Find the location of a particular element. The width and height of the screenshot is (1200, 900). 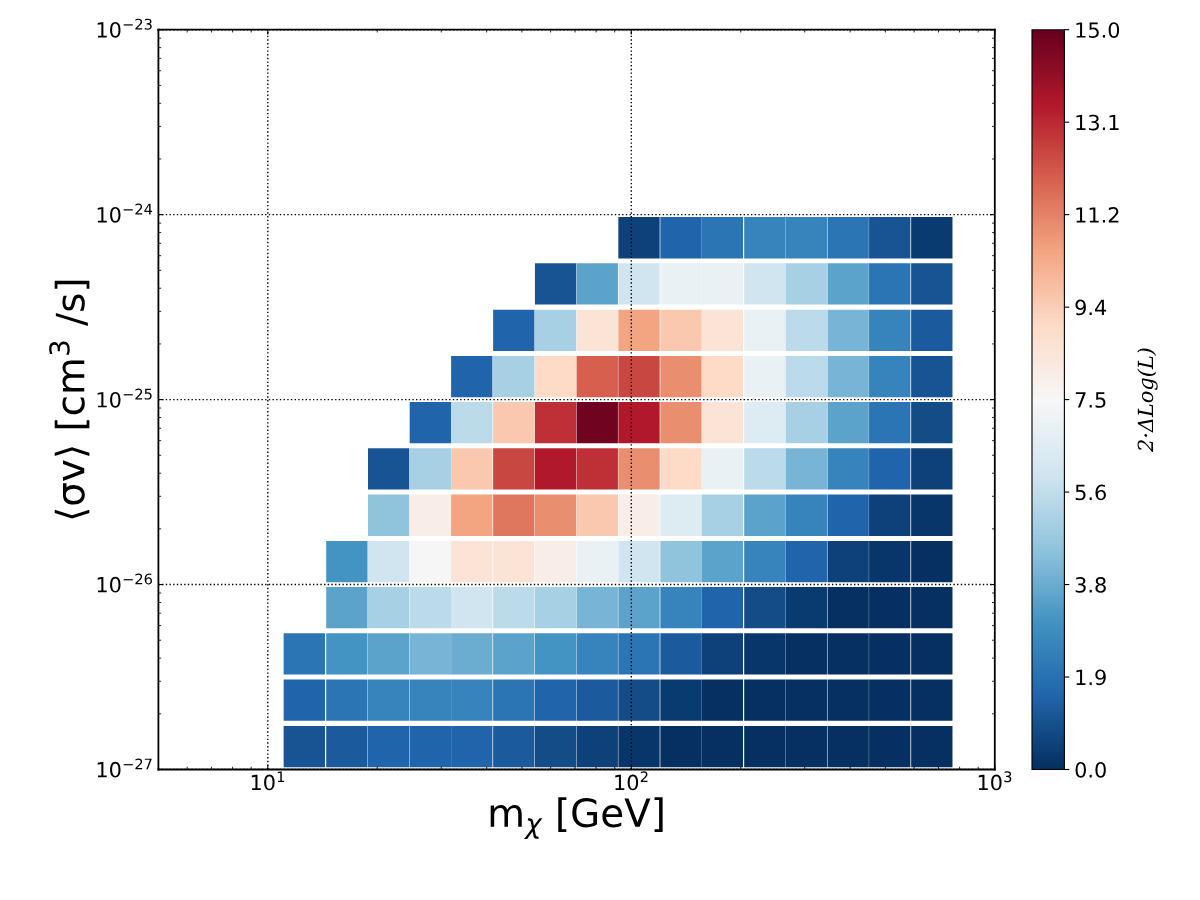

x-axis-title: m$_{χ}$ [GeV] is located at coordinates (576, 818).